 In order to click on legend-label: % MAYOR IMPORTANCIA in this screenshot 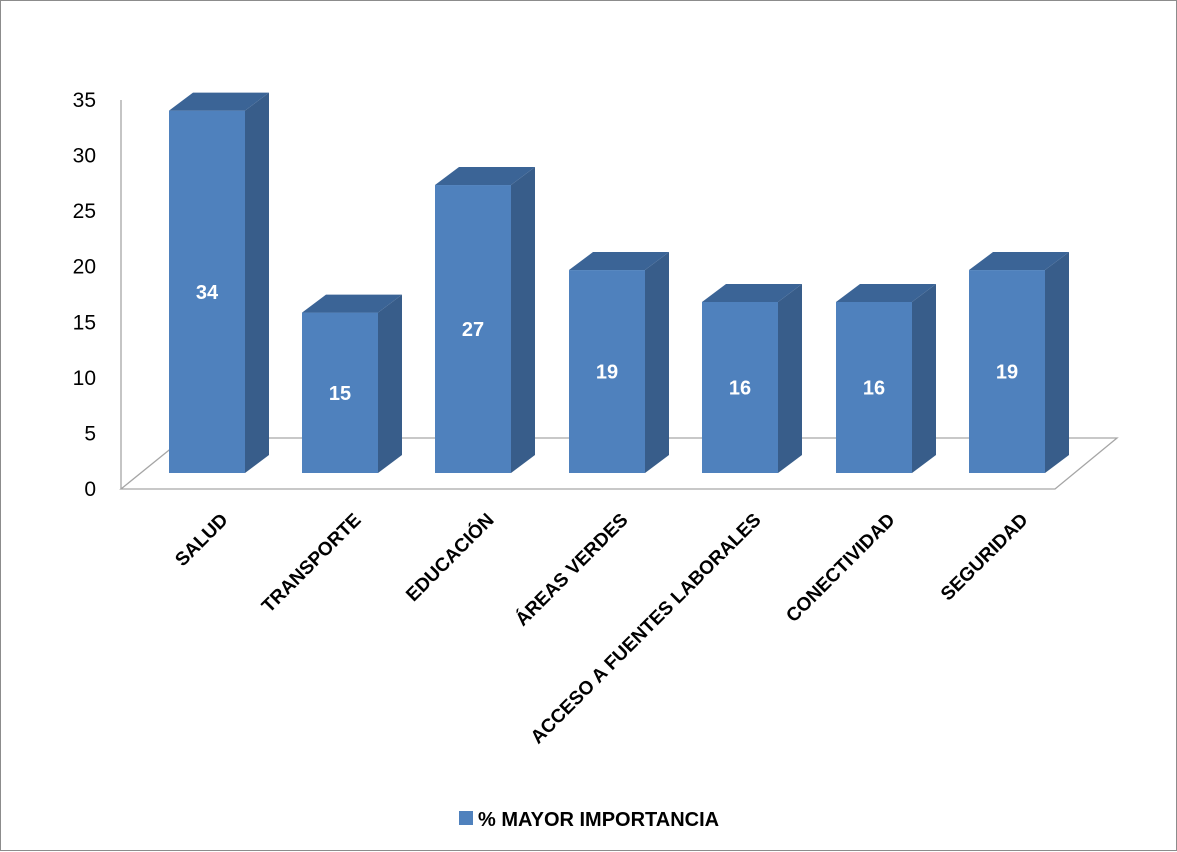, I will do `click(598, 820)`.